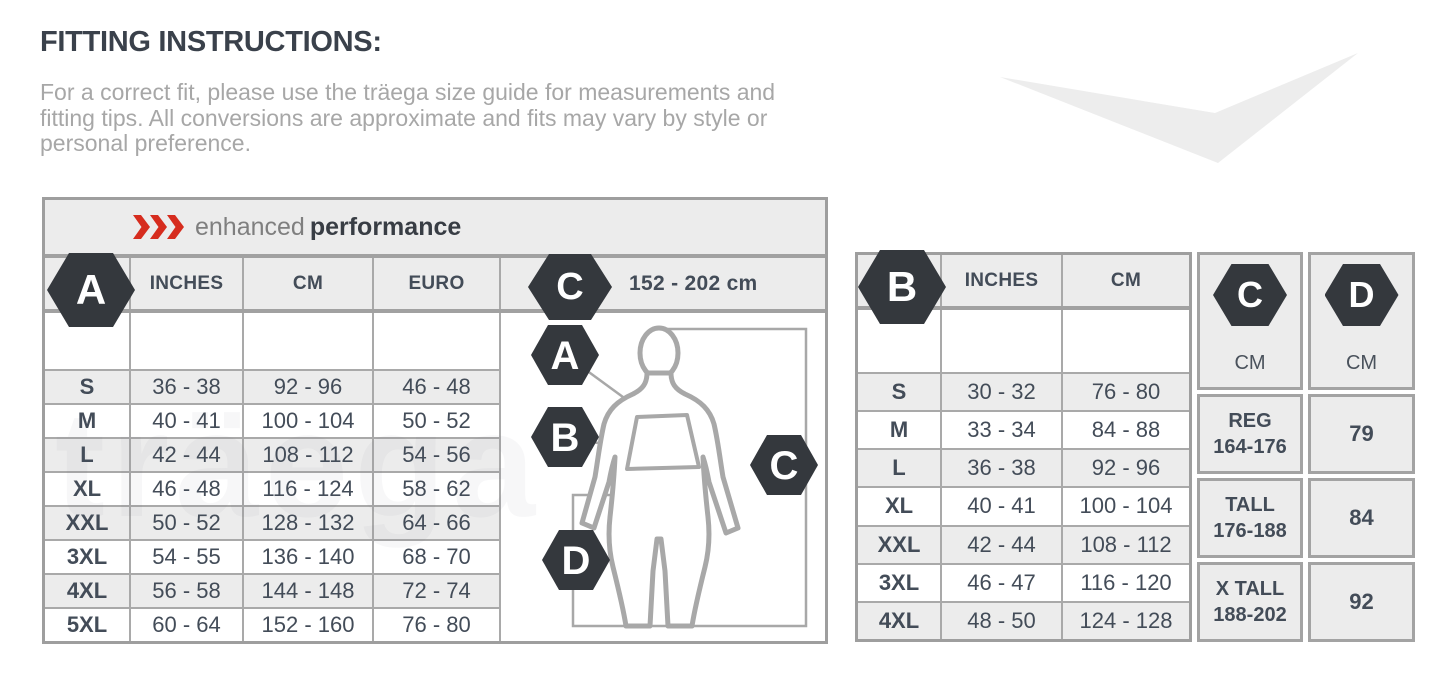 This screenshot has height=691, width=1442. I want to click on inches-value: 60 - 64, so click(187, 625).